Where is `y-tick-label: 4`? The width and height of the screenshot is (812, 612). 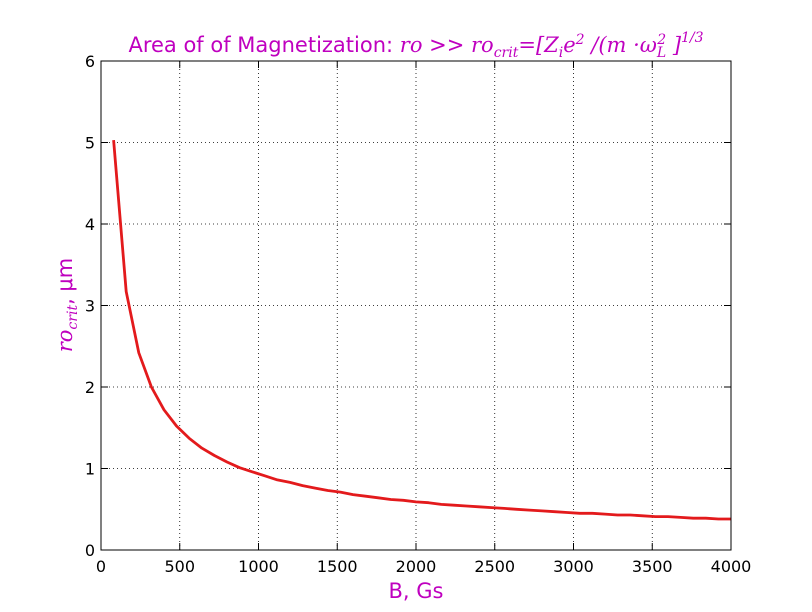
y-tick-label: 4 is located at coordinates (90, 224).